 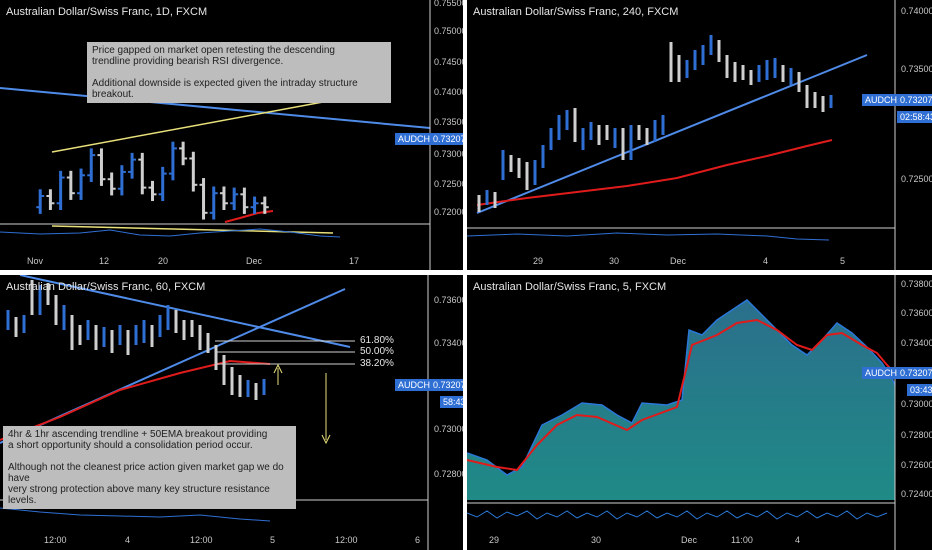 I want to click on 4h-candles, so click(x=655, y=123).